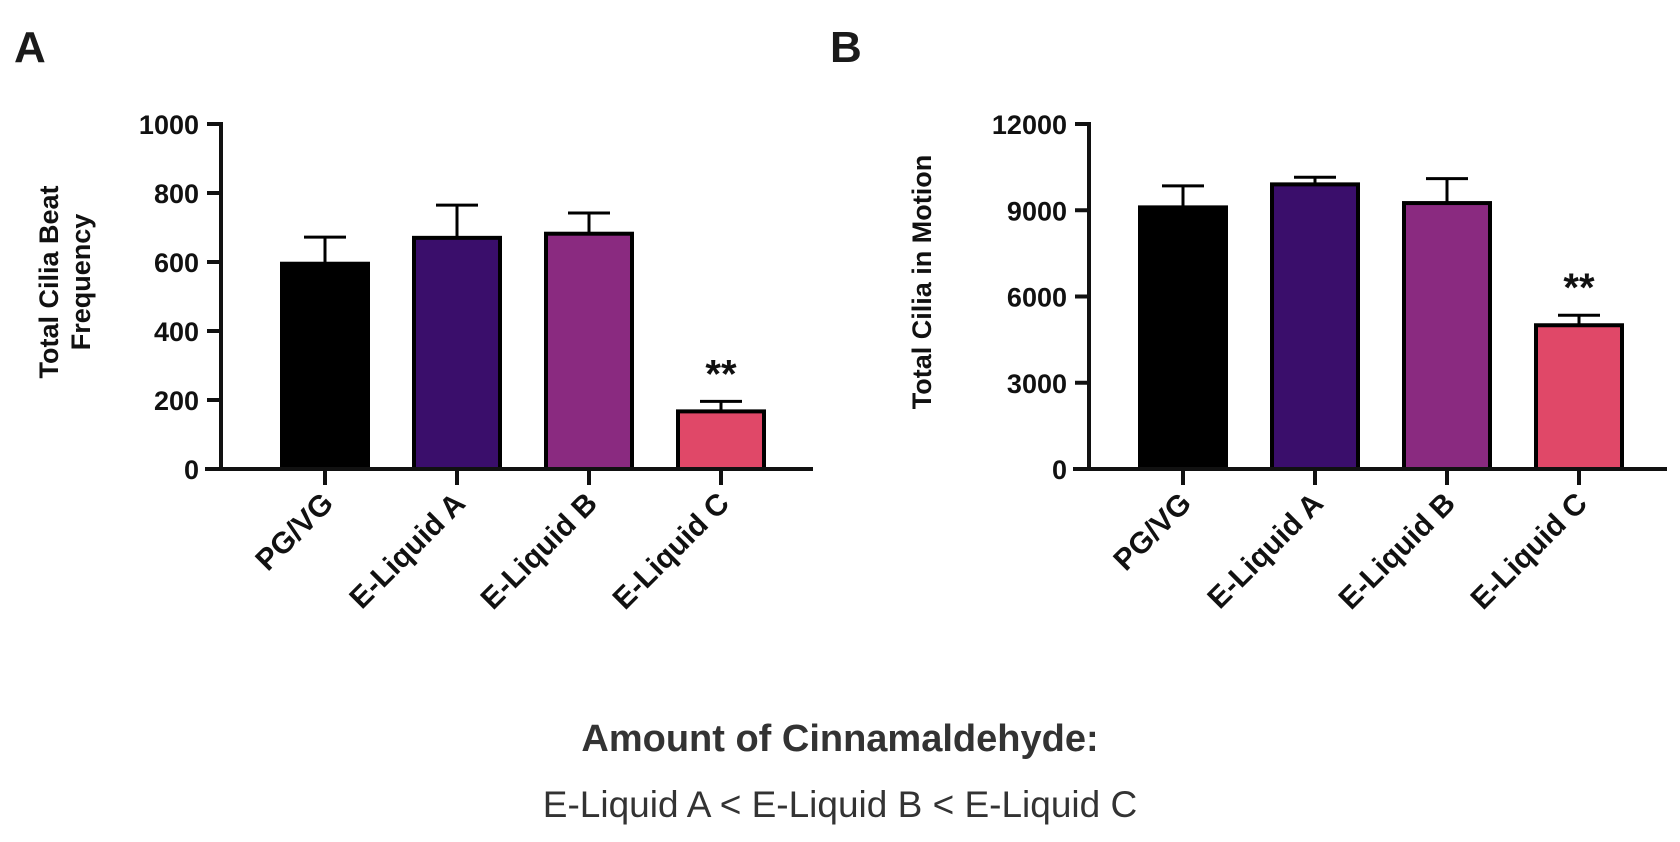  I want to click on panel-a-y-tick-label: 600, so click(176, 263).